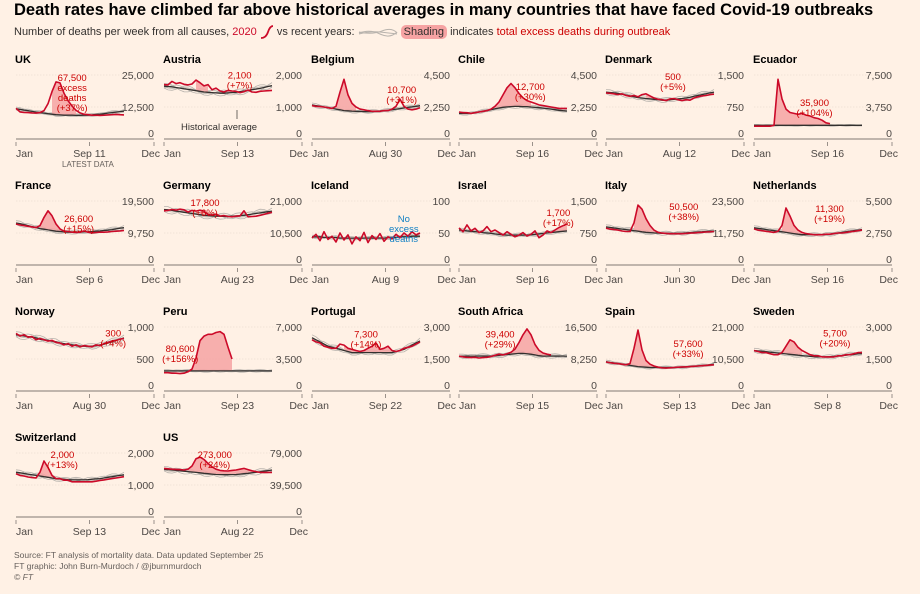 The height and width of the screenshot is (594, 920). Describe the element at coordinates (472, 186) in the screenshot. I see `country-name: Israel` at that location.